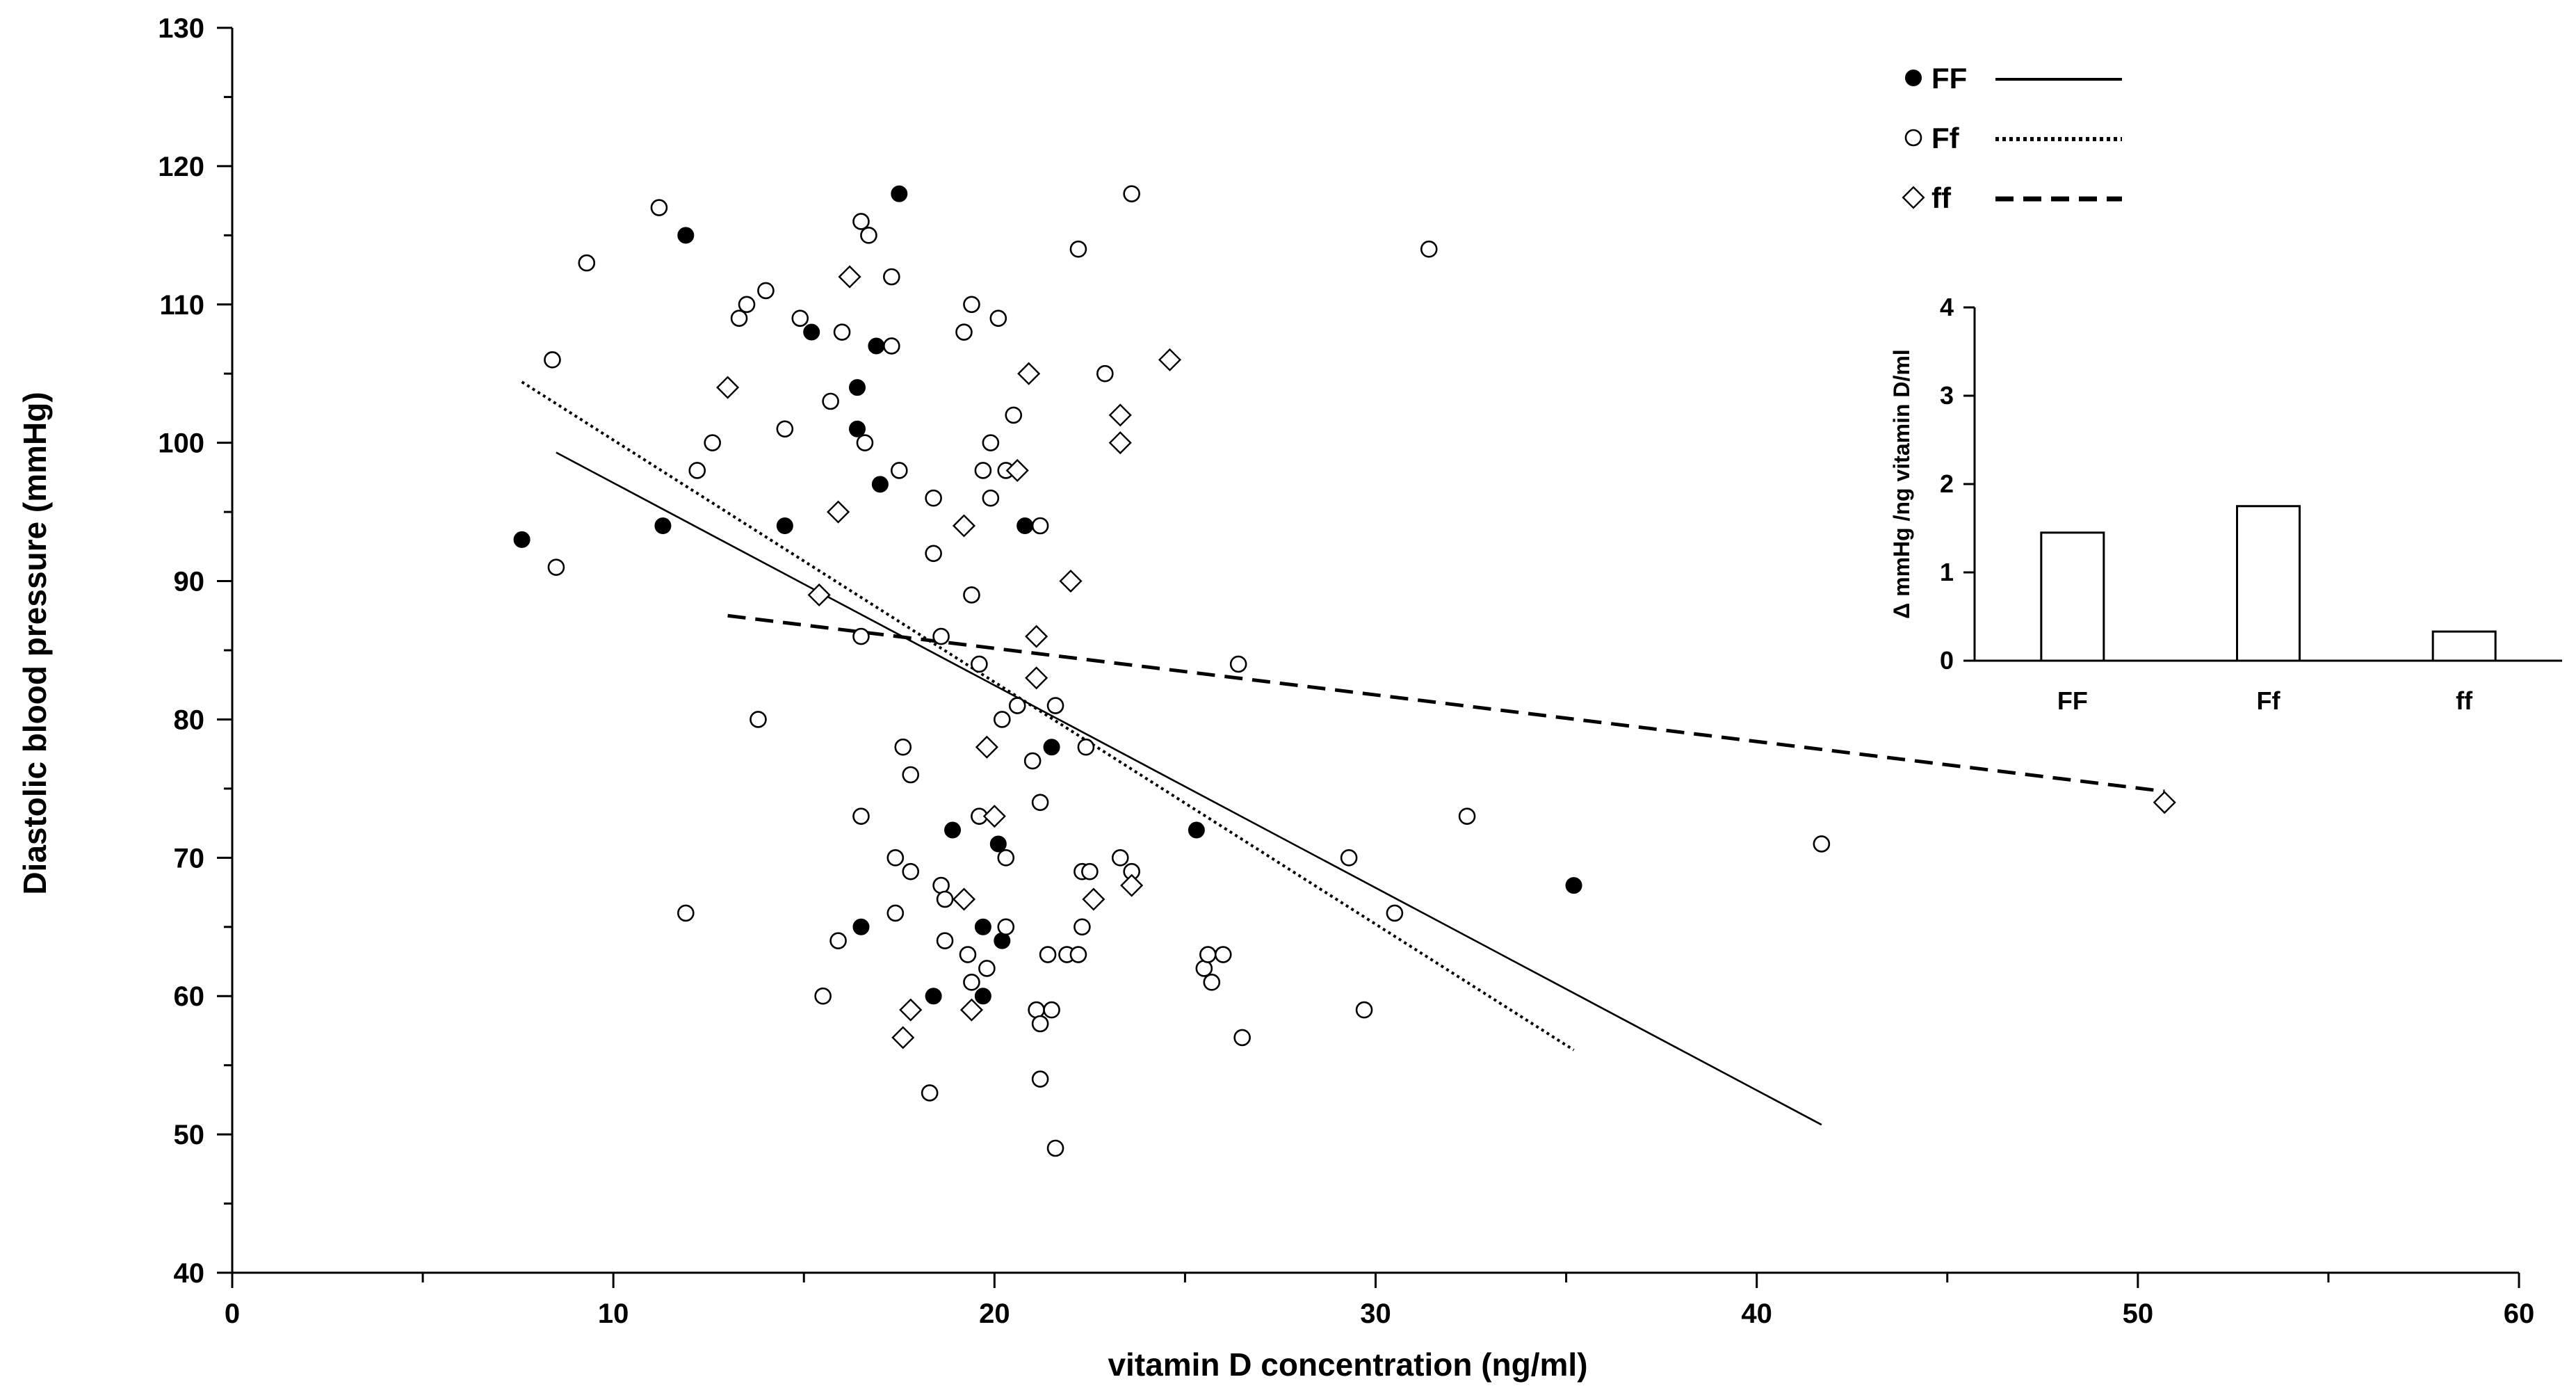 Image resolution: width=2576 pixels, height=1400 pixels. What do you see at coordinates (1901, 483) in the screenshot?
I see `inset-y-axis-title: Δ mmHg /ng vitamin D/ml` at bounding box center [1901, 483].